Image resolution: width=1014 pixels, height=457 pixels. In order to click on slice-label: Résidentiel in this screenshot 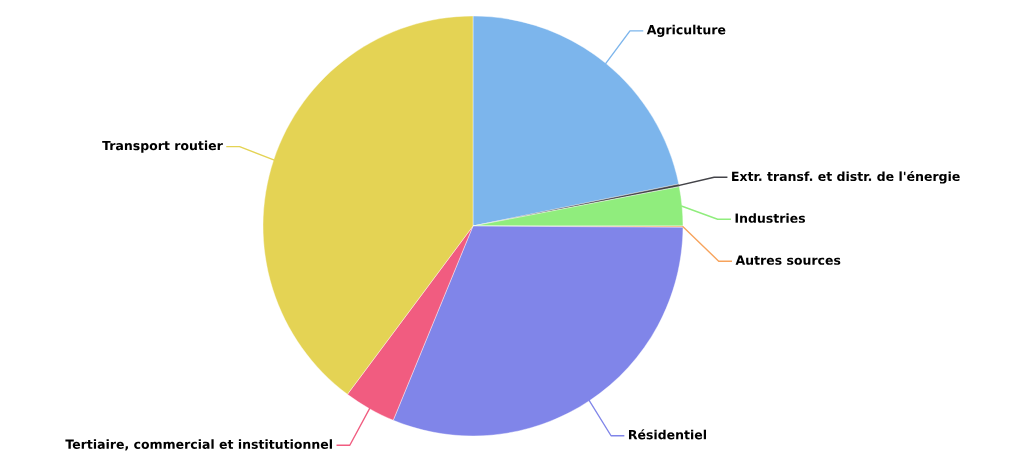, I will do `click(667, 434)`.